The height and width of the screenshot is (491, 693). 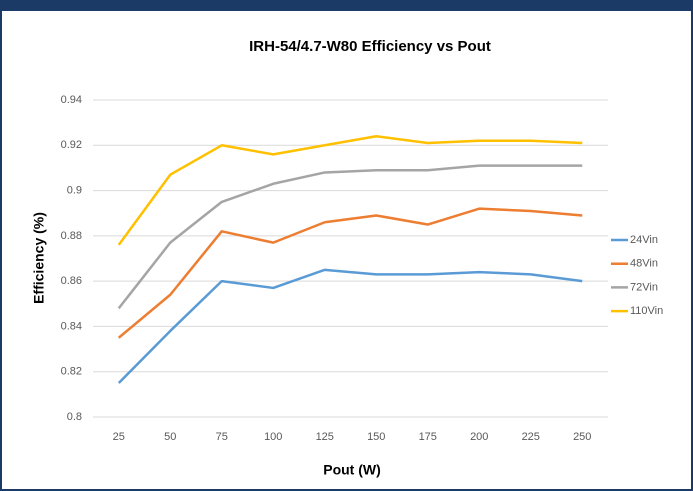 What do you see at coordinates (273, 437) in the screenshot?
I see `x-tick-label: 100` at bounding box center [273, 437].